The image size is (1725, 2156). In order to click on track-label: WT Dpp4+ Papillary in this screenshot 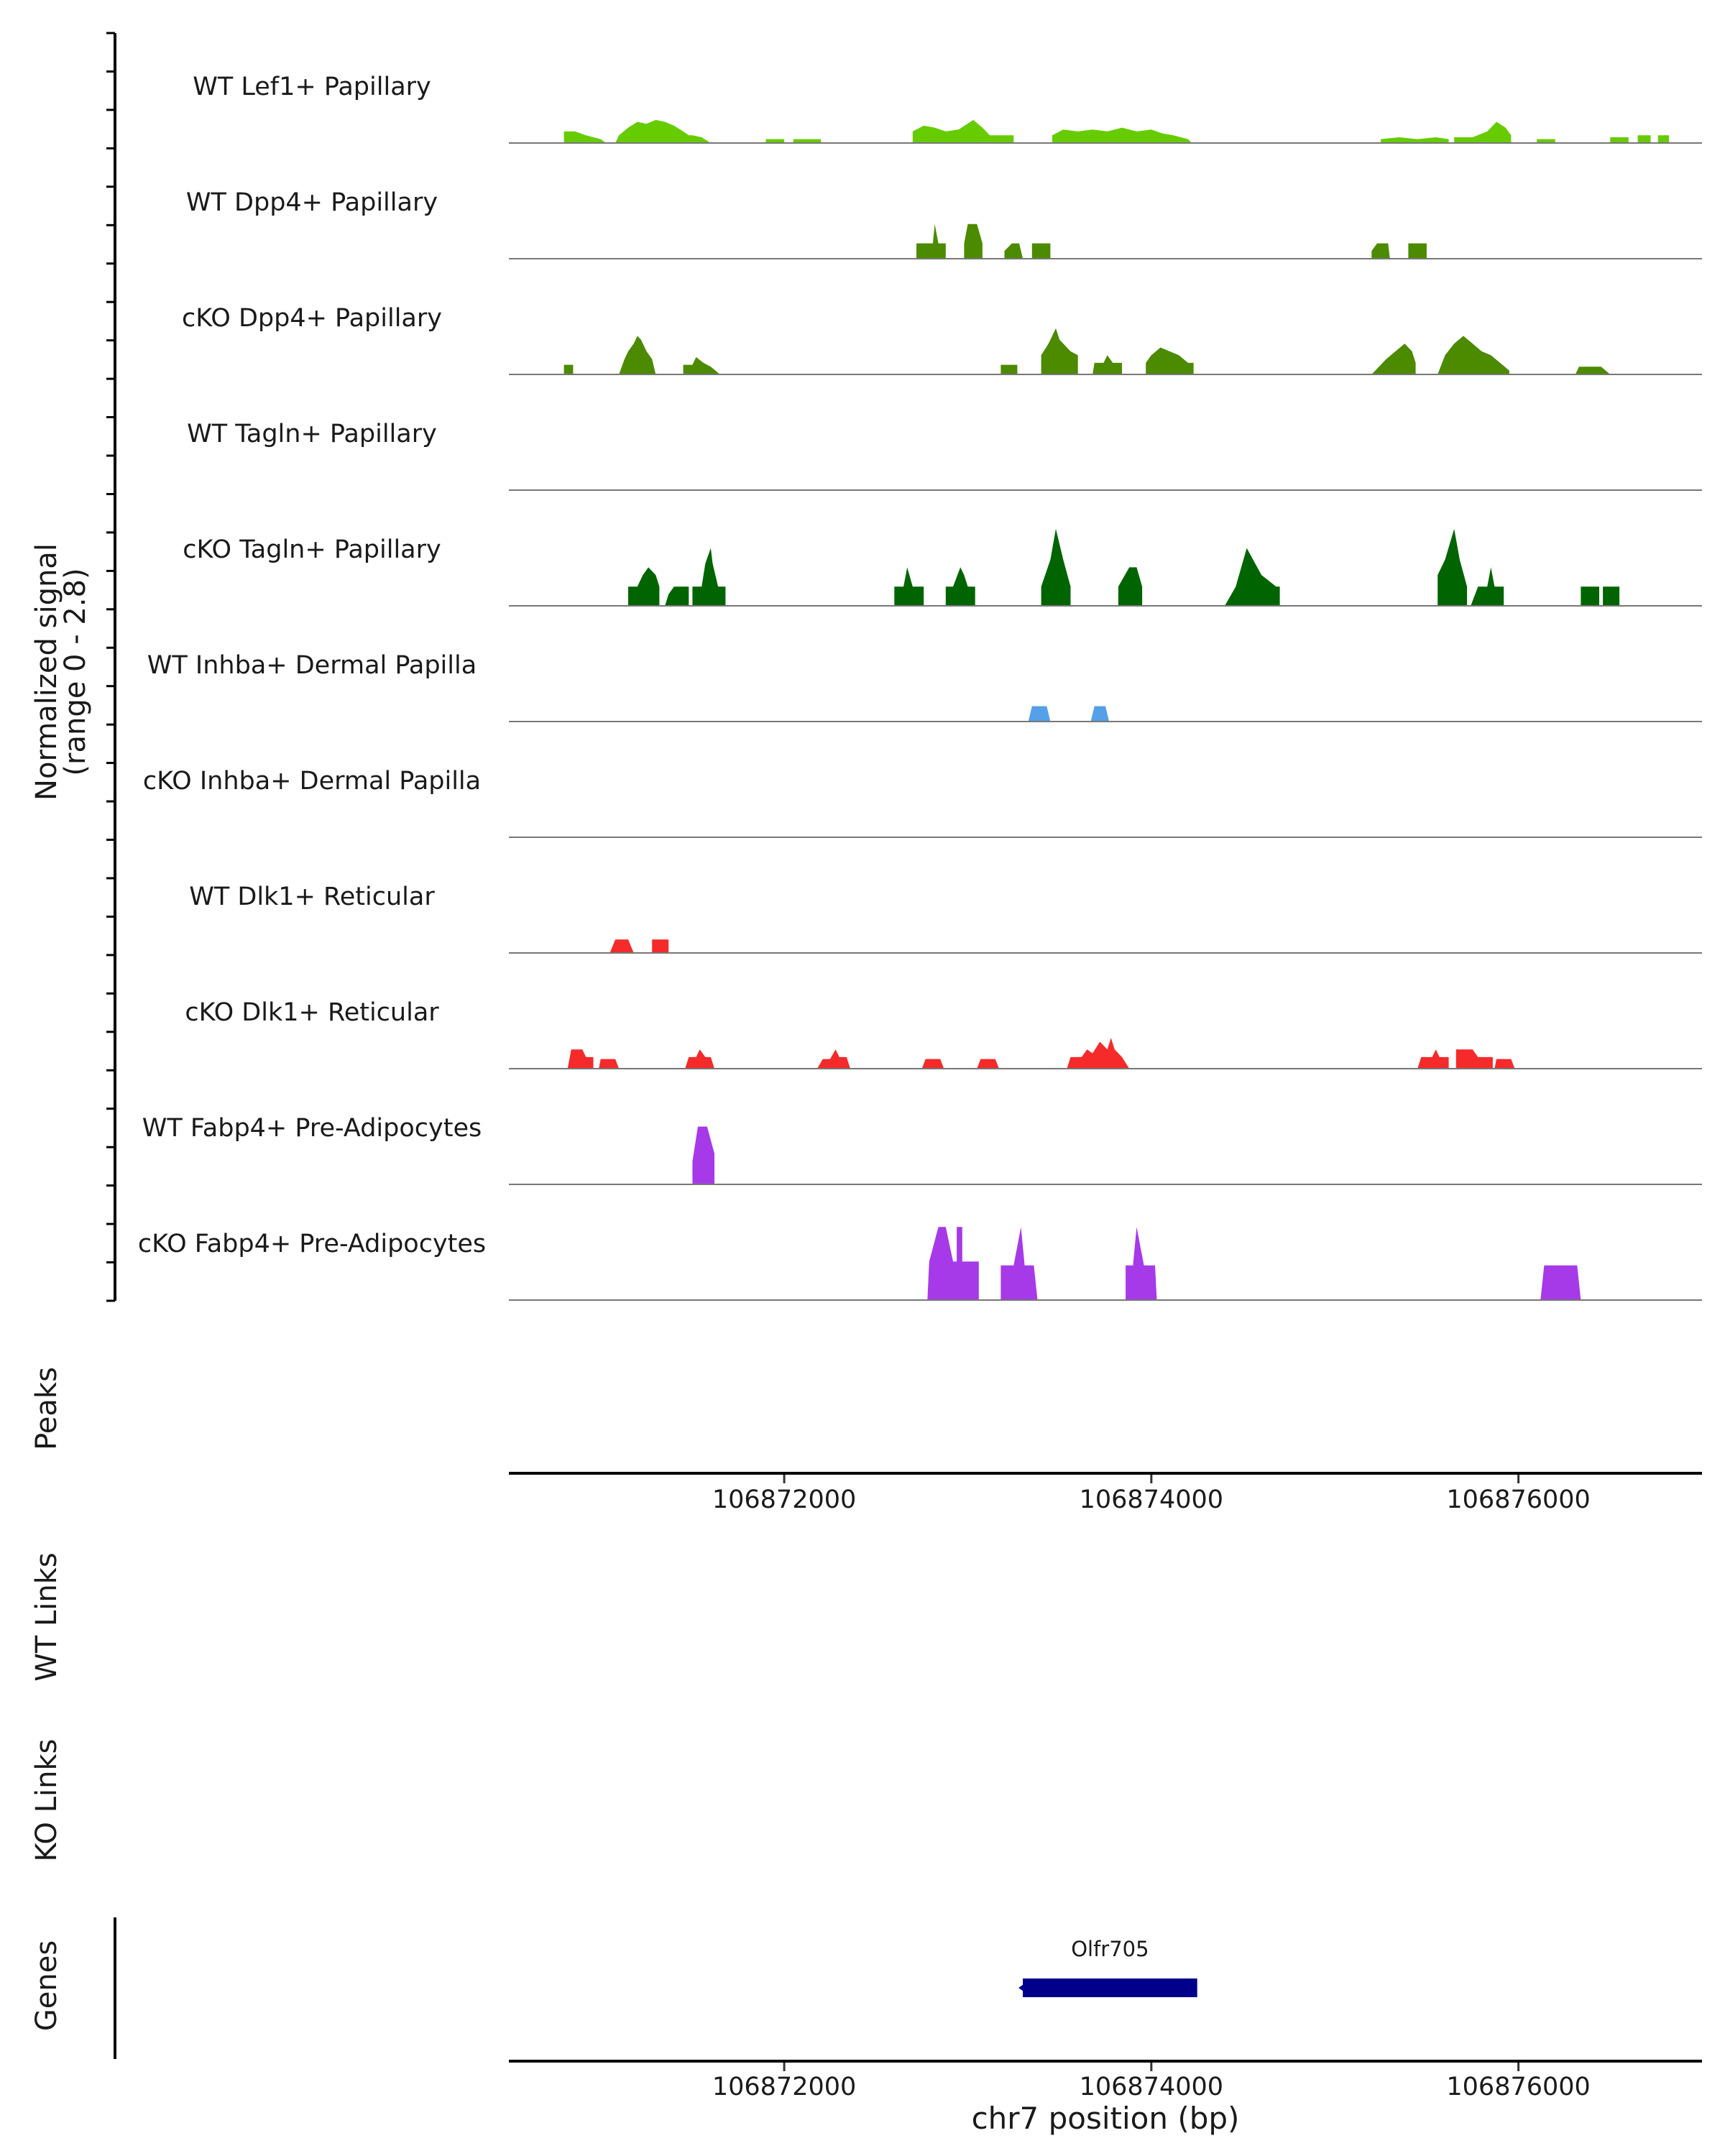, I will do `click(312, 203)`.